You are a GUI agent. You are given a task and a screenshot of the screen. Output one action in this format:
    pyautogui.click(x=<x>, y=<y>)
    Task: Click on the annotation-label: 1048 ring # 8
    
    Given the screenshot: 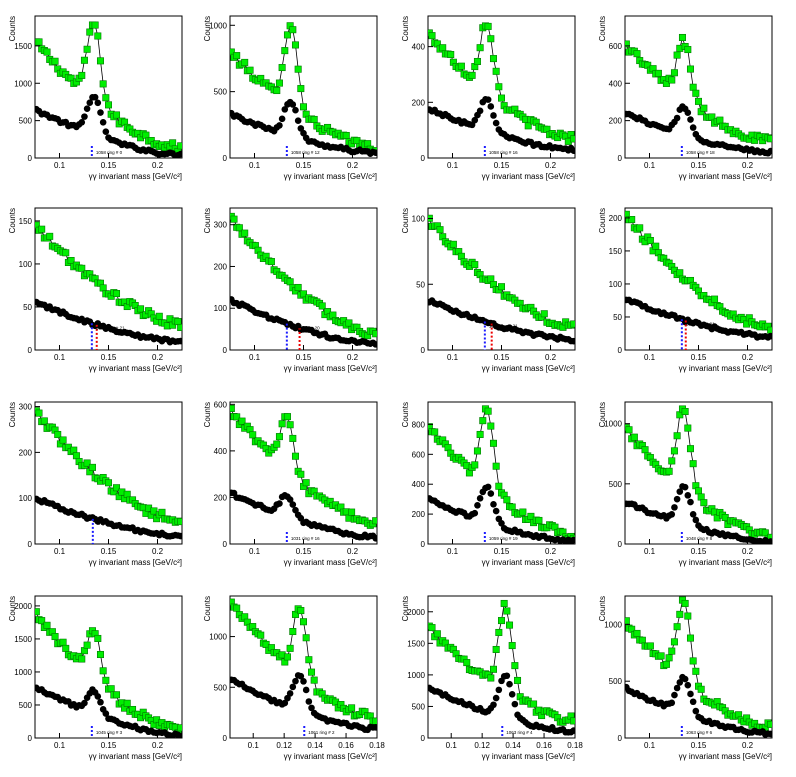 What is the action you would take?
    pyautogui.click(x=699, y=538)
    